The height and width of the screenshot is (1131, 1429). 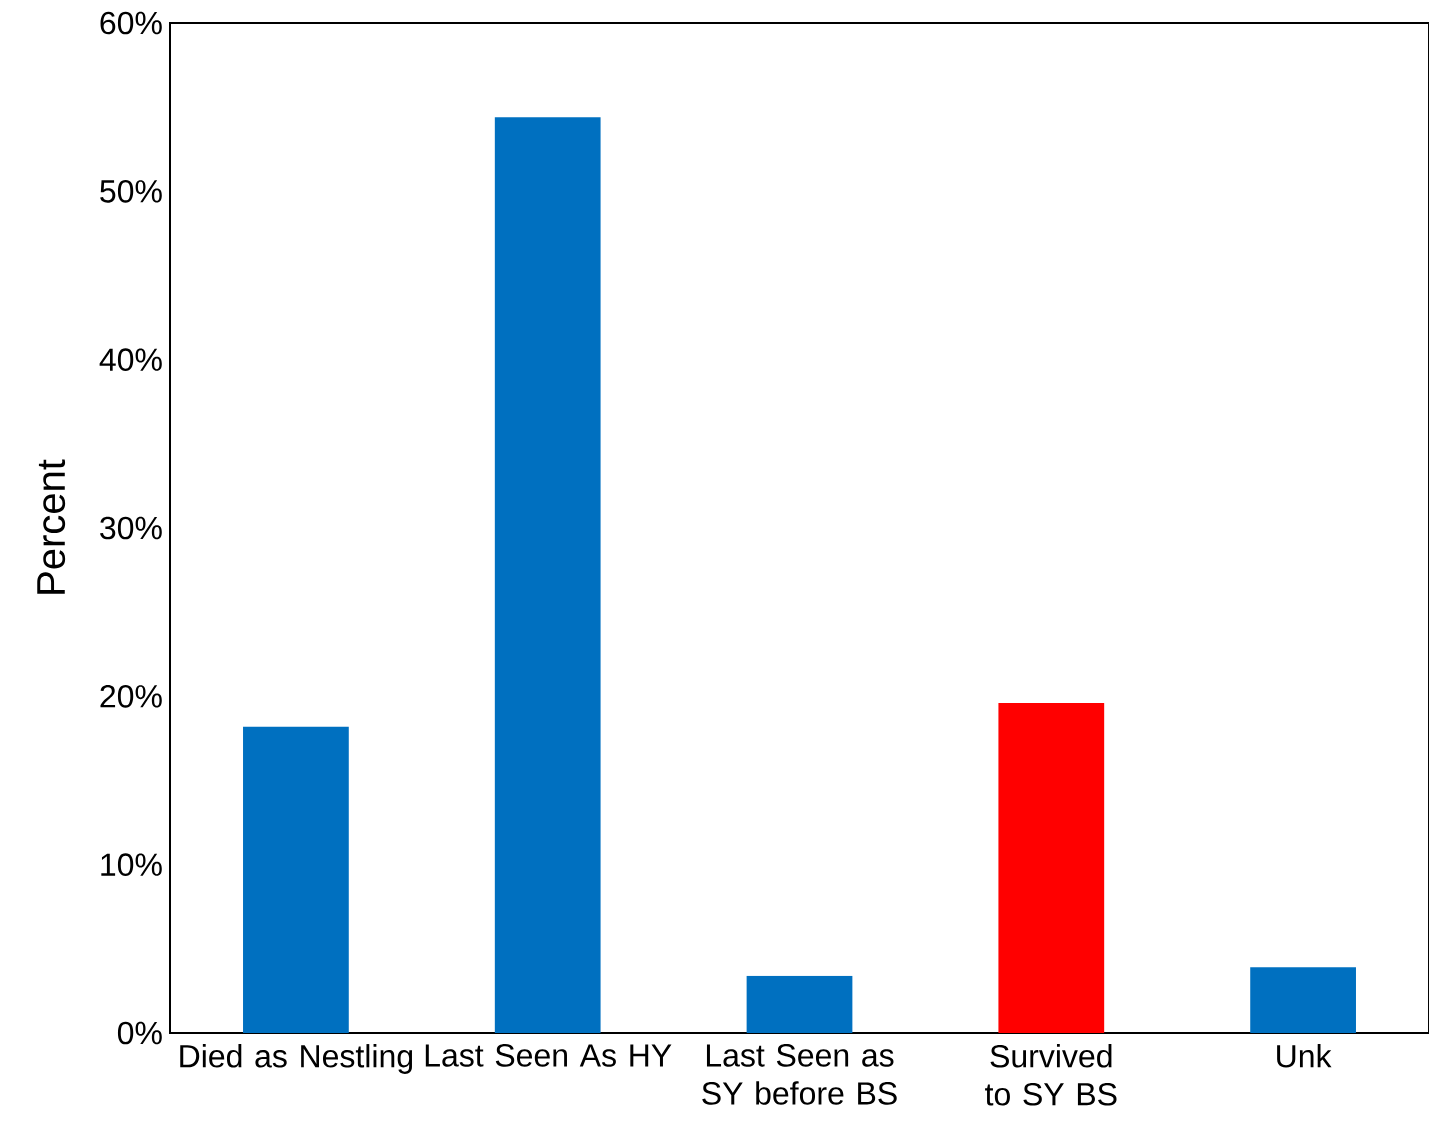 What do you see at coordinates (51, 526) in the screenshot?
I see `y-axis-title: Percent` at bounding box center [51, 526].